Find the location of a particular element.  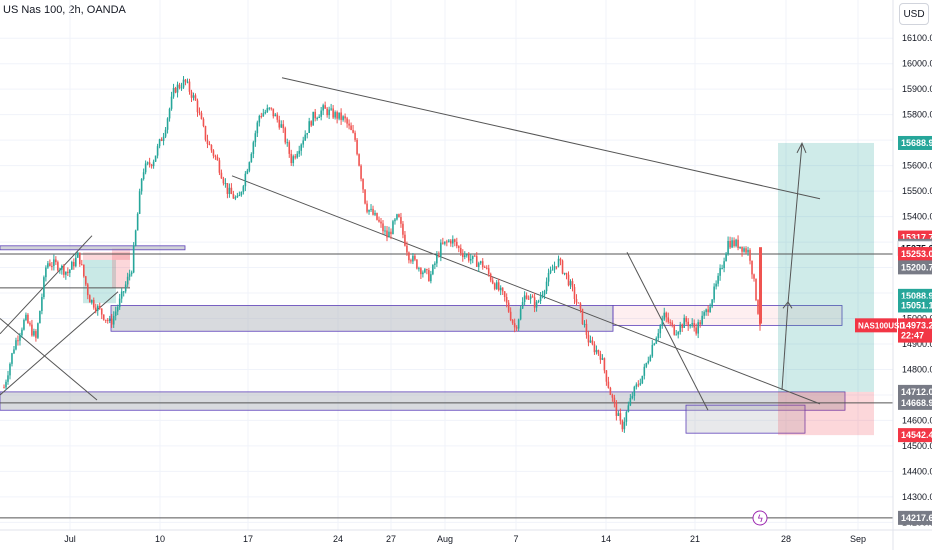

y-tick-label: 15600.0 is located at coordinates (917, 166).